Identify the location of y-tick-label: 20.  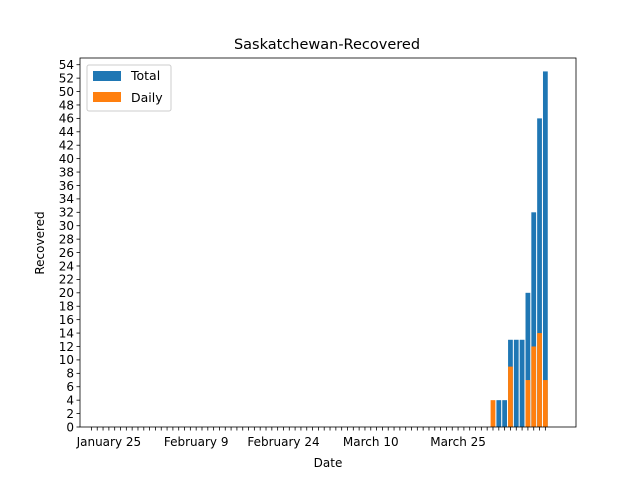
(66, 293).